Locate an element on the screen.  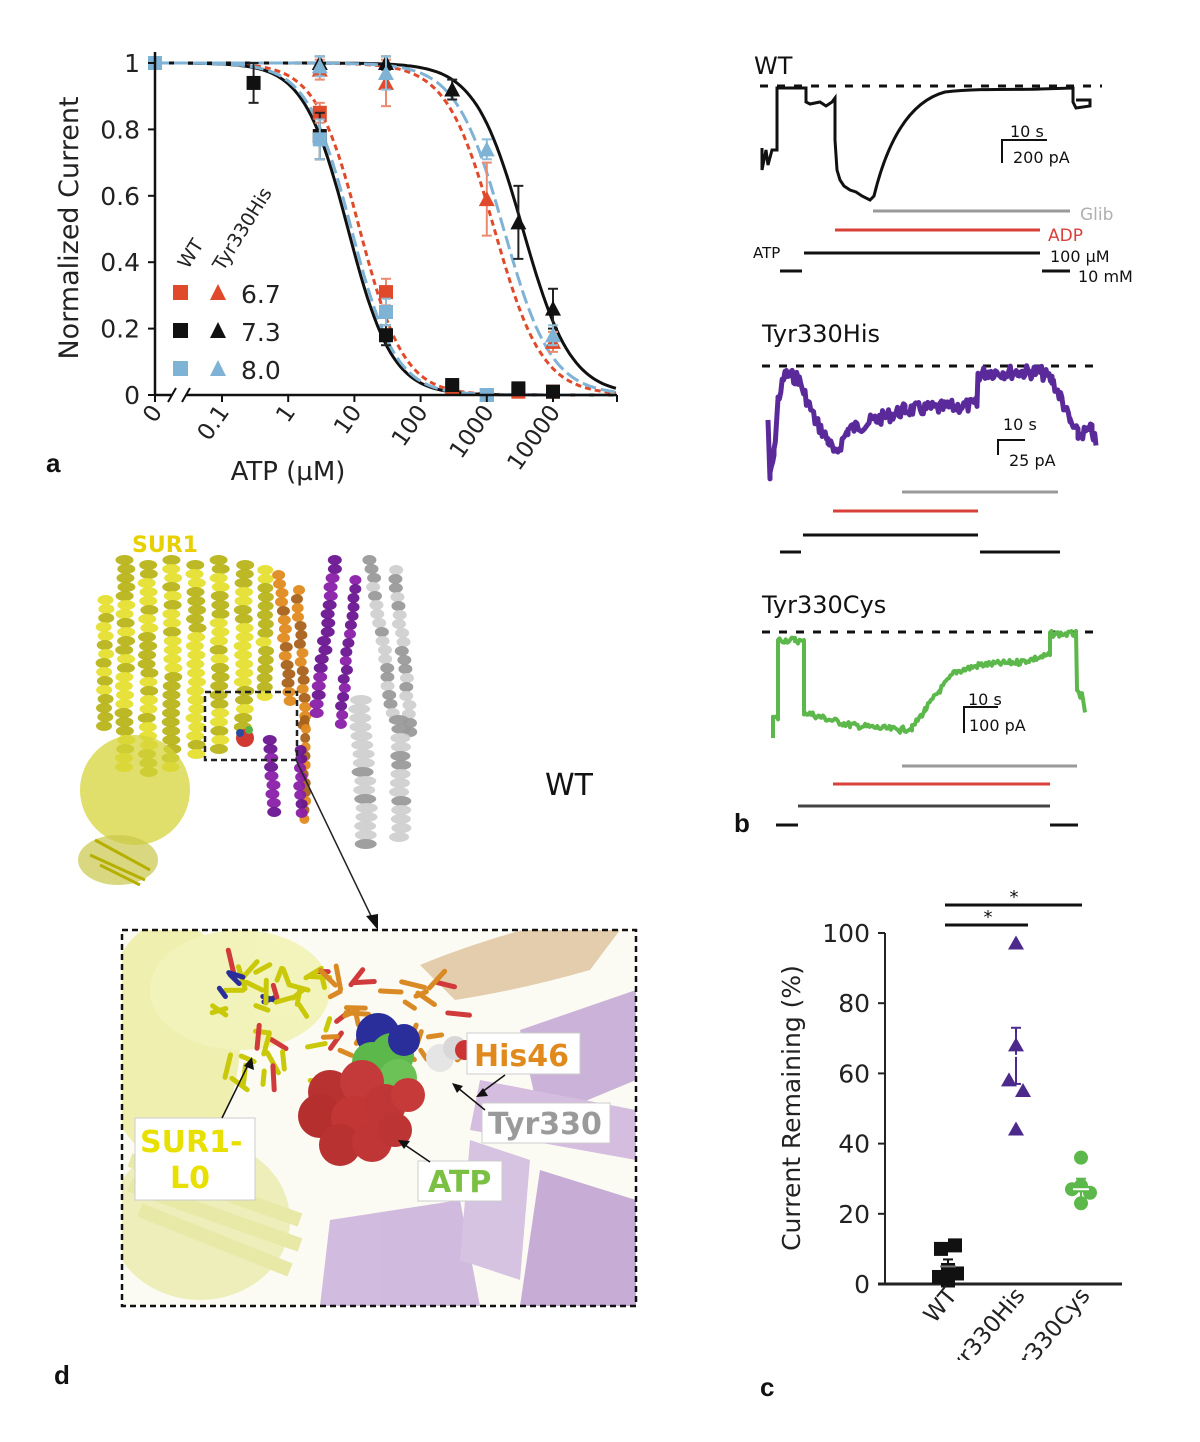
sur1-l0-label-line2: L0 is located at coordinates (190, 1178).